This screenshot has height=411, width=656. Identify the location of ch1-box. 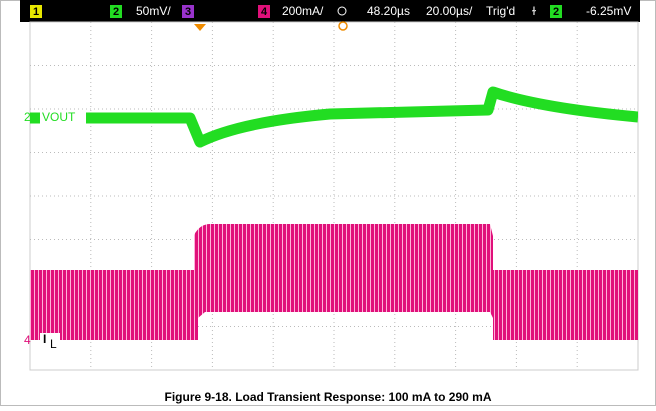
(36, 11).